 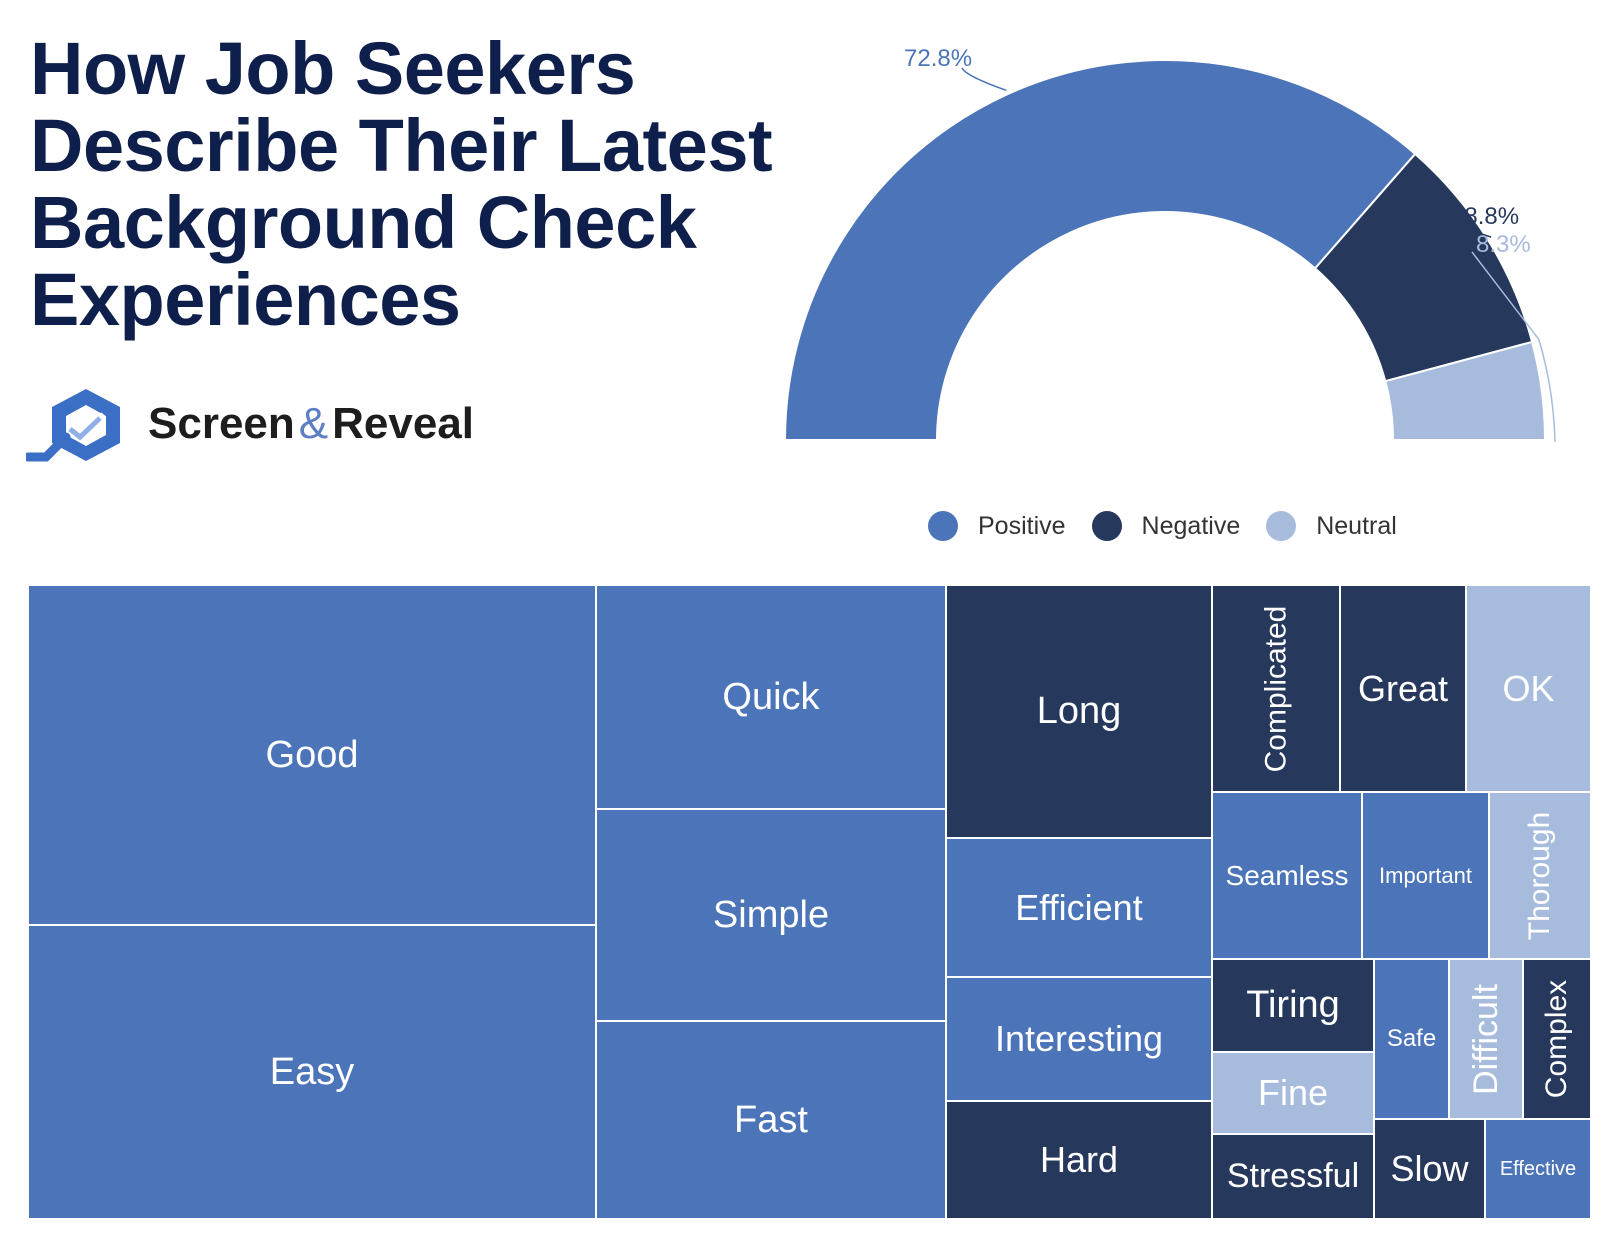 I want to click on donut-slice-neutral, so click(x=1465, y=390).